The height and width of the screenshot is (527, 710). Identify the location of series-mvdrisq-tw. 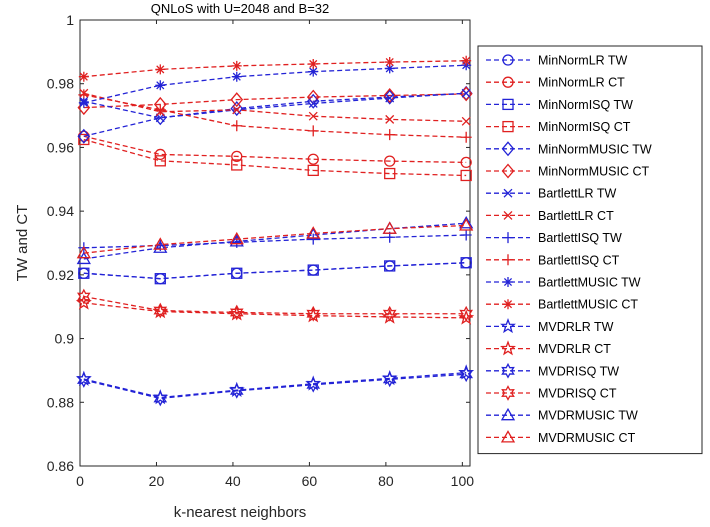
(275, 386).